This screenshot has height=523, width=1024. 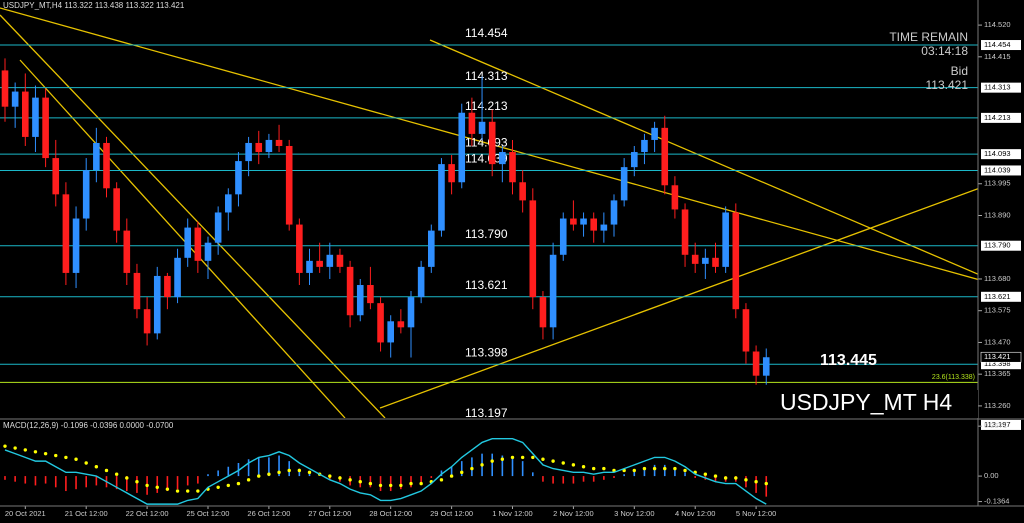 I want to click on bid-box-label: 113.421, so click(x=997, y=356).